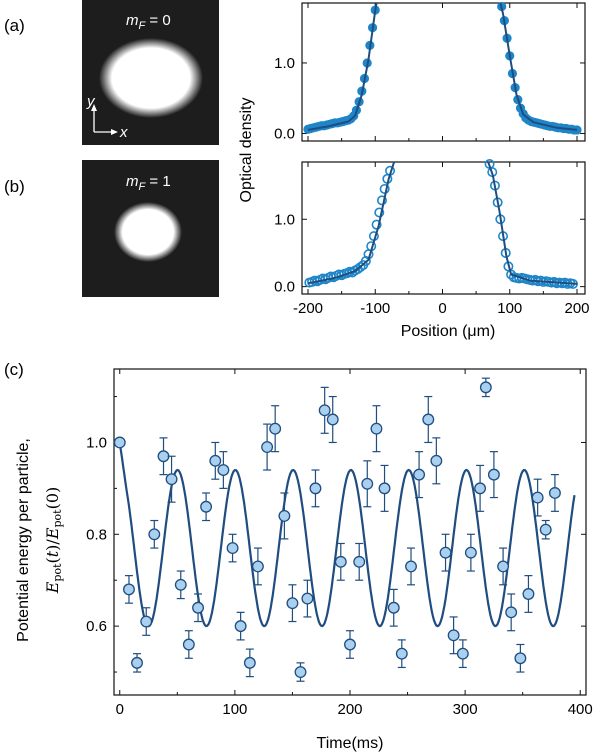 This screenshot has width=605, height=756. Describe the element at coordinates (443, 72) in the screenshot. I see `chart-a-frame` at that location.